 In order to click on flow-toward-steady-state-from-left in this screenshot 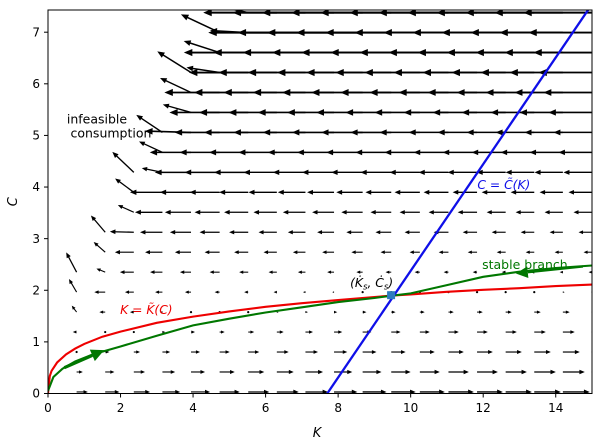, I will do `click(78, 361)`.